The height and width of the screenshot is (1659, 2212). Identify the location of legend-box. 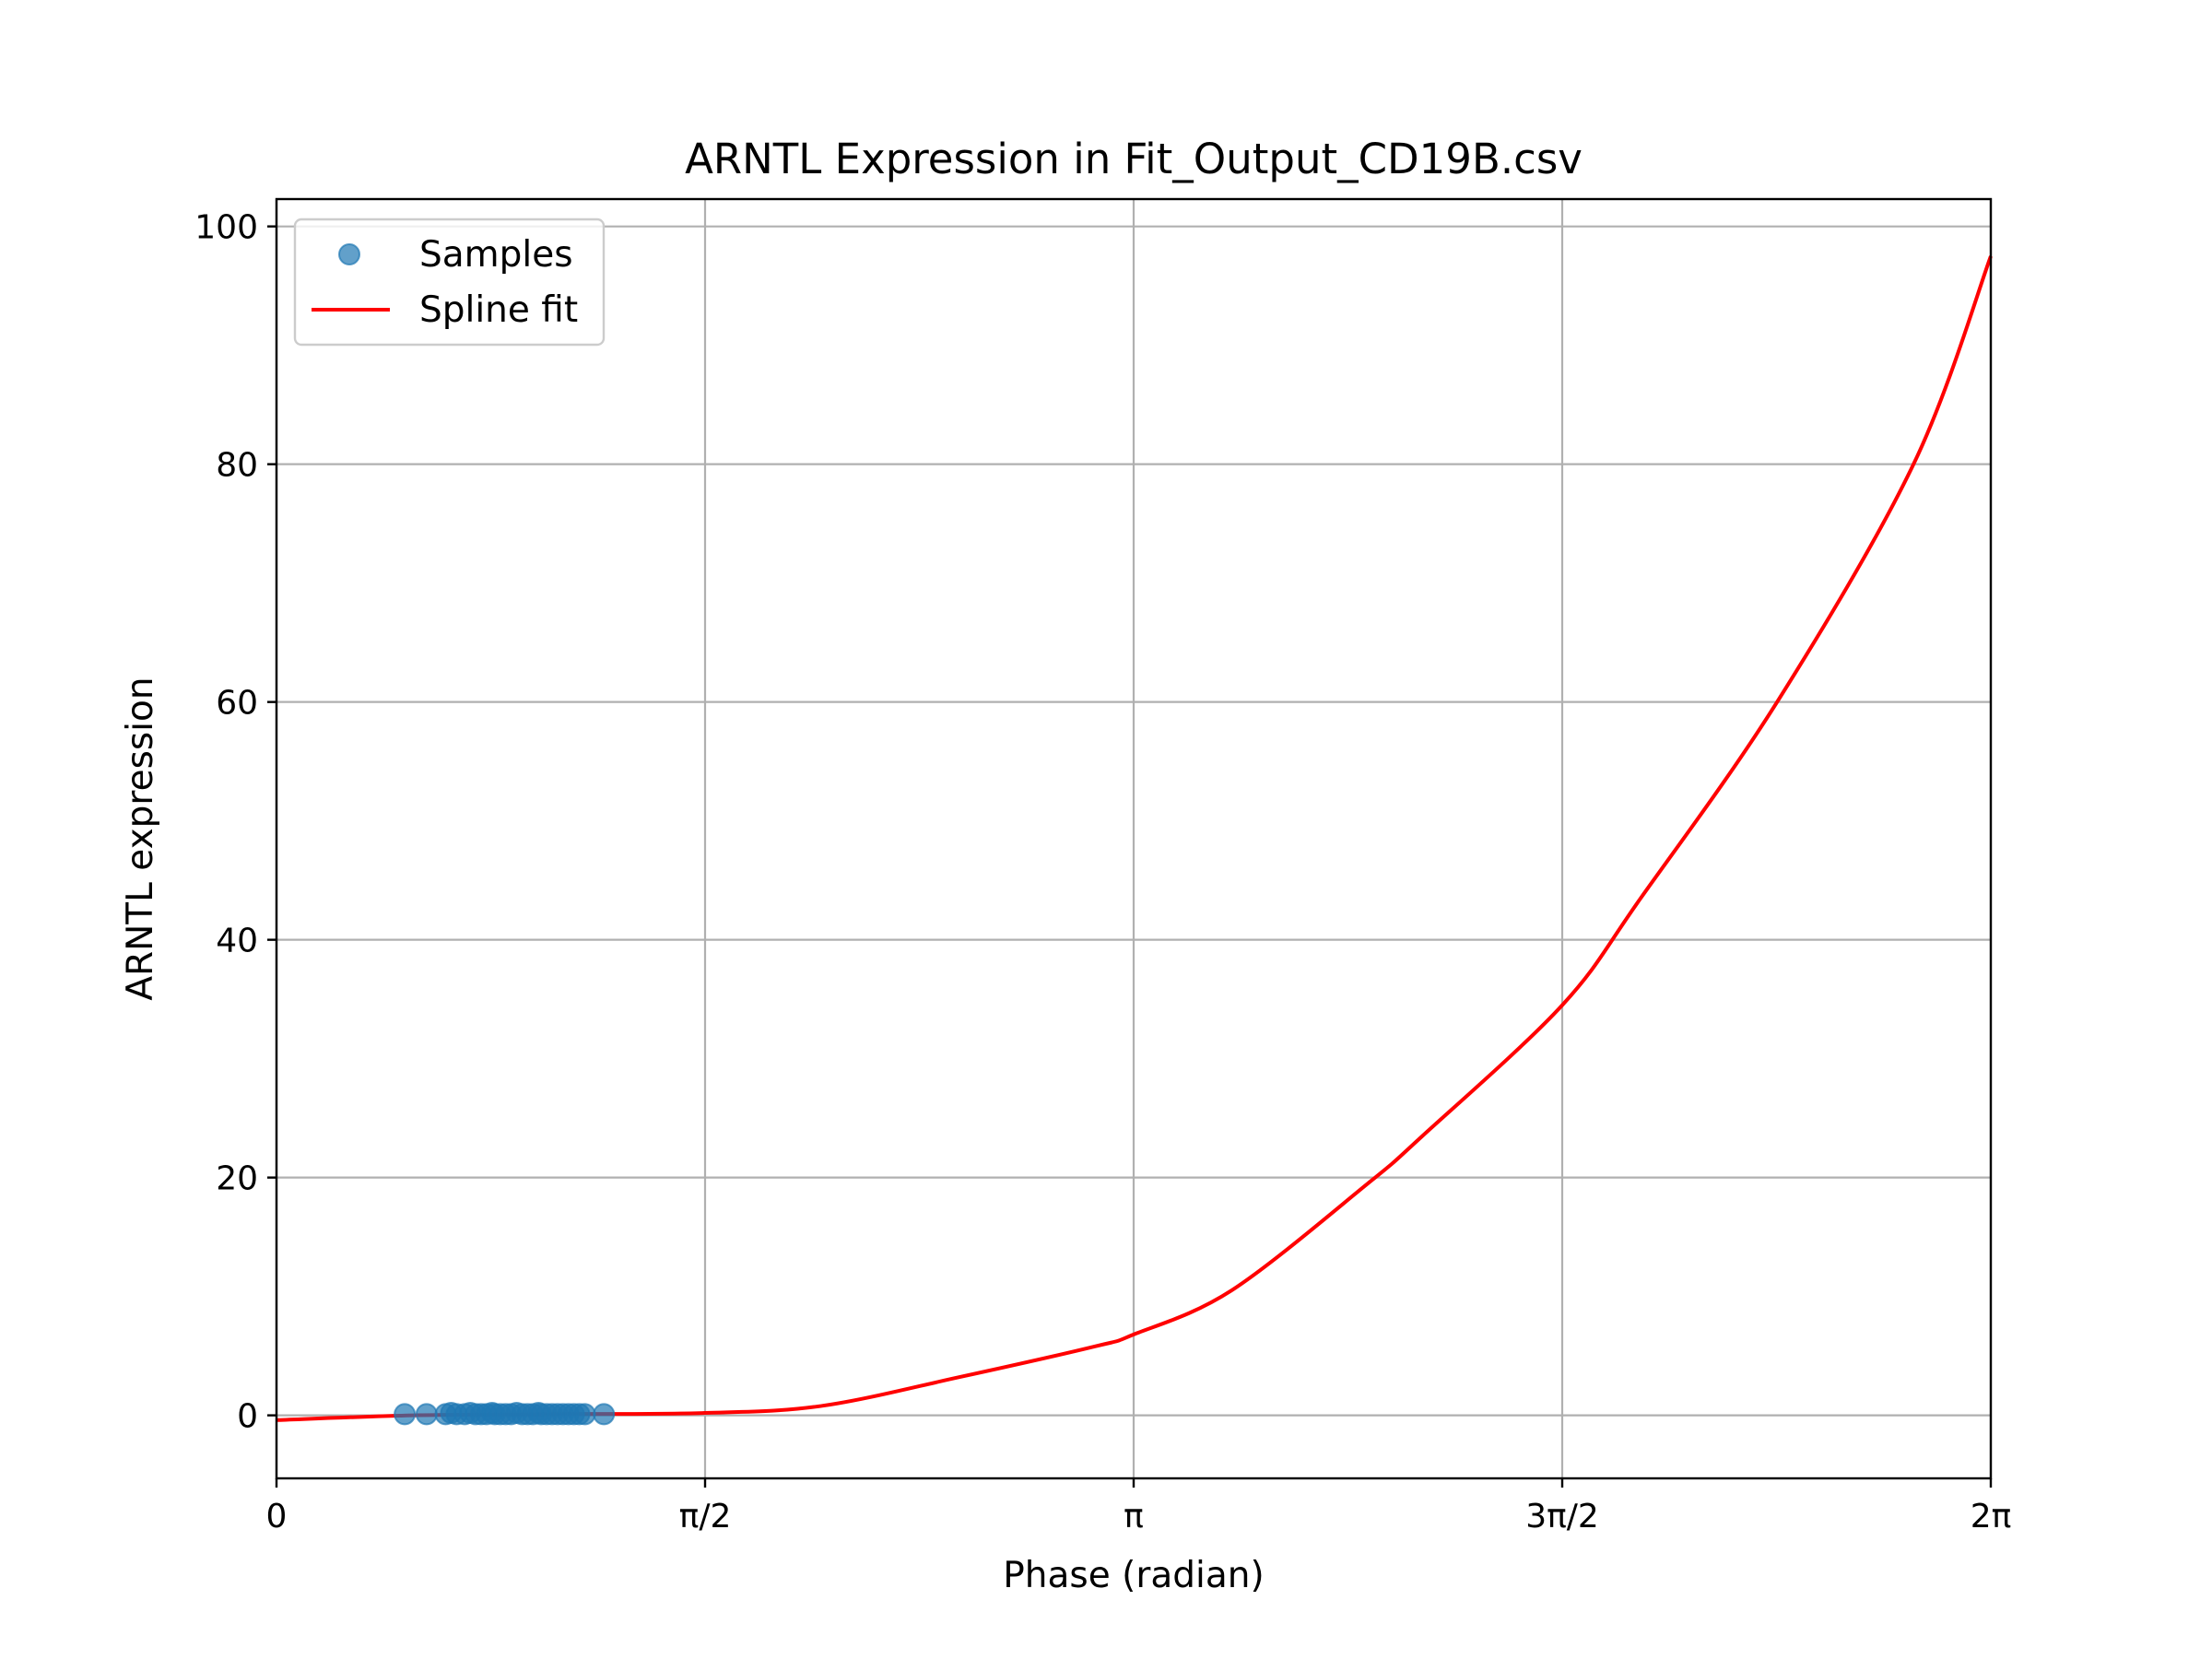
(449, 282).